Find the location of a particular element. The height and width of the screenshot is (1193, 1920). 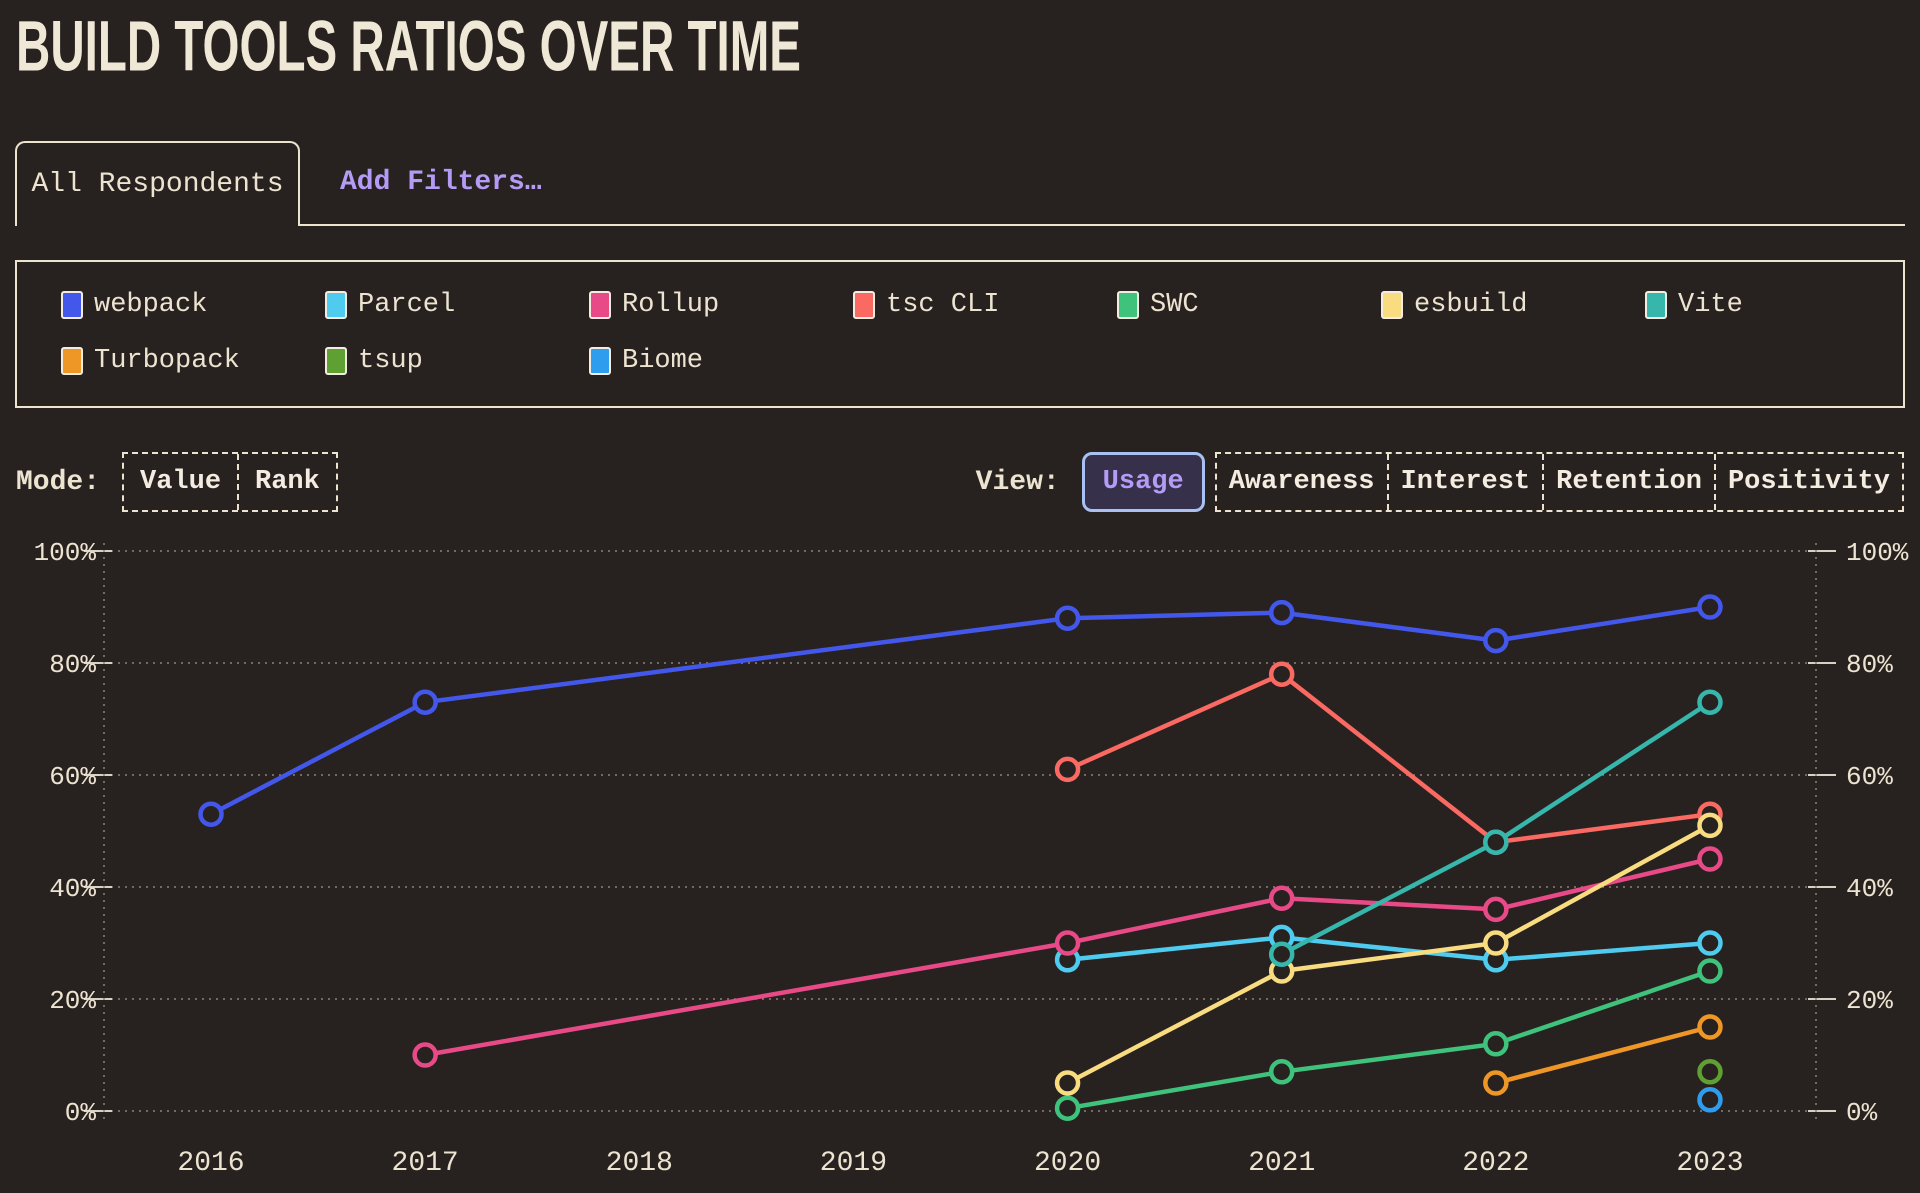

x-axis-label: 2017 is located at coordinates (425, 1163).